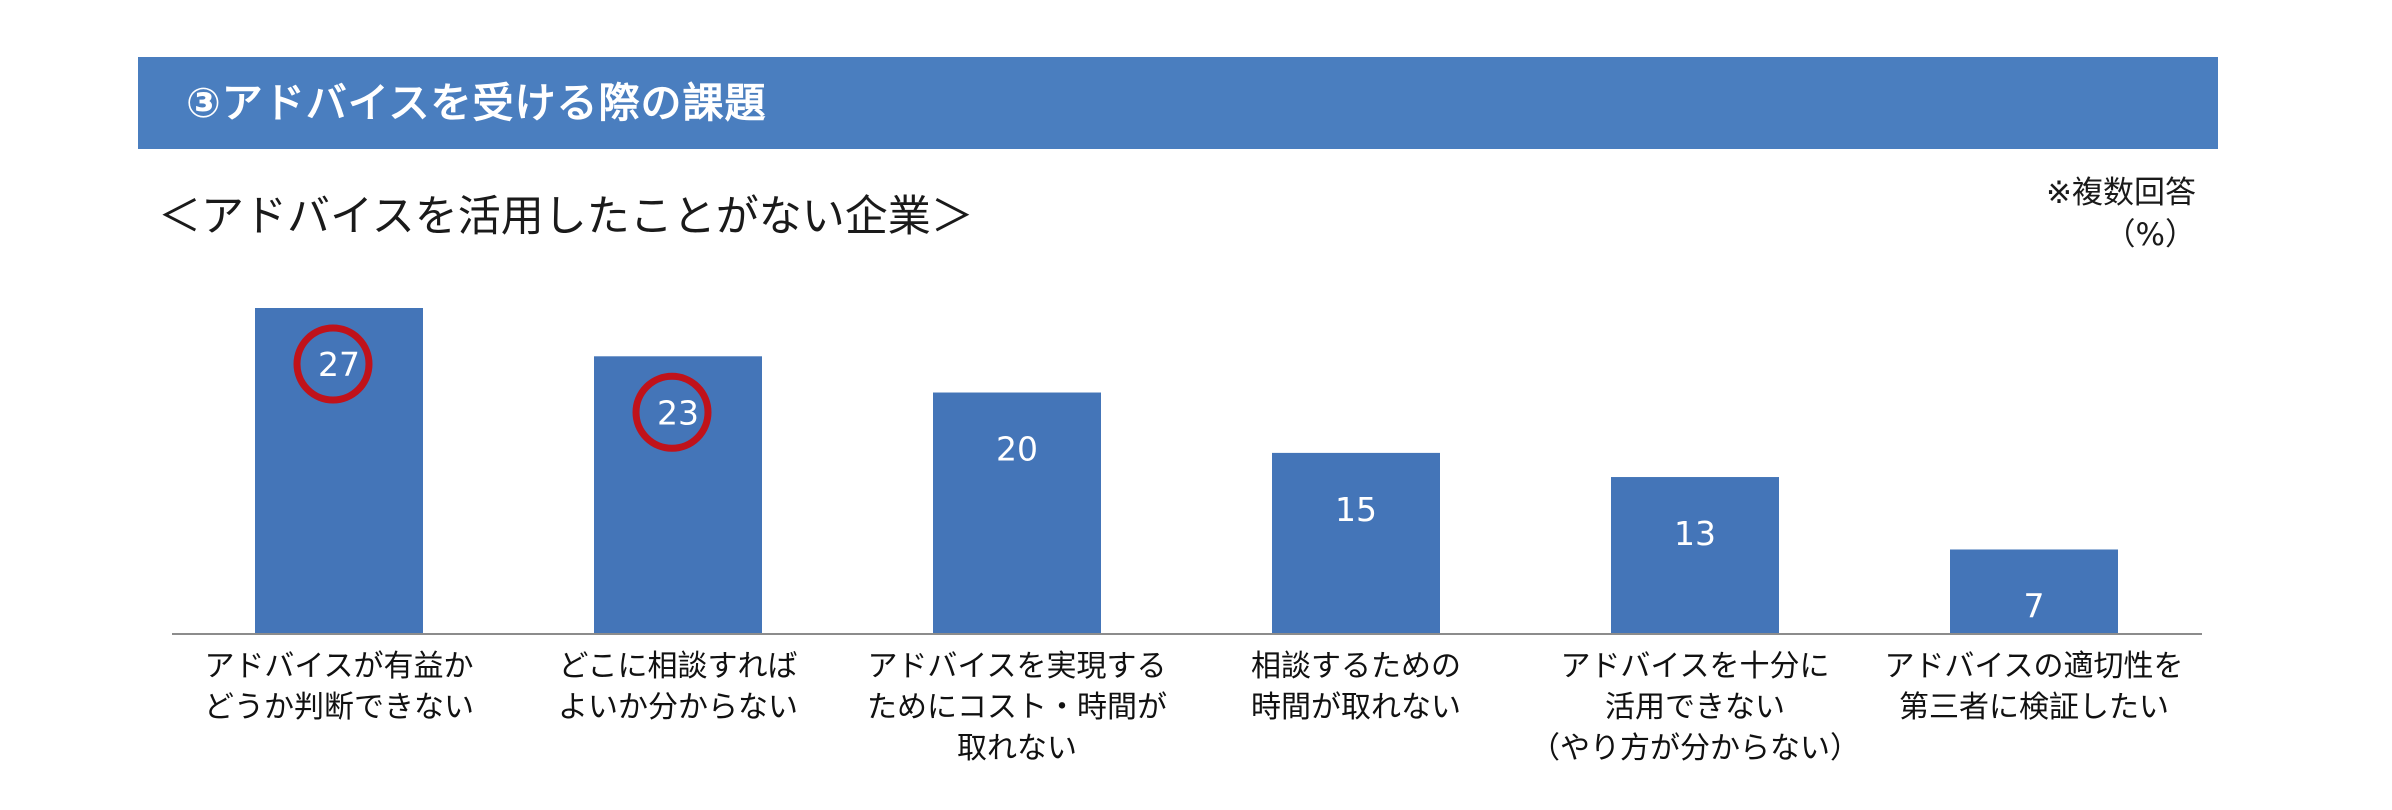  What do you see at coordinates (566, 217) in the screenshot?
I see `chart-subtitle: ＜アドバイスを活用したことがない企業＞` at bounding box center [566, 217].